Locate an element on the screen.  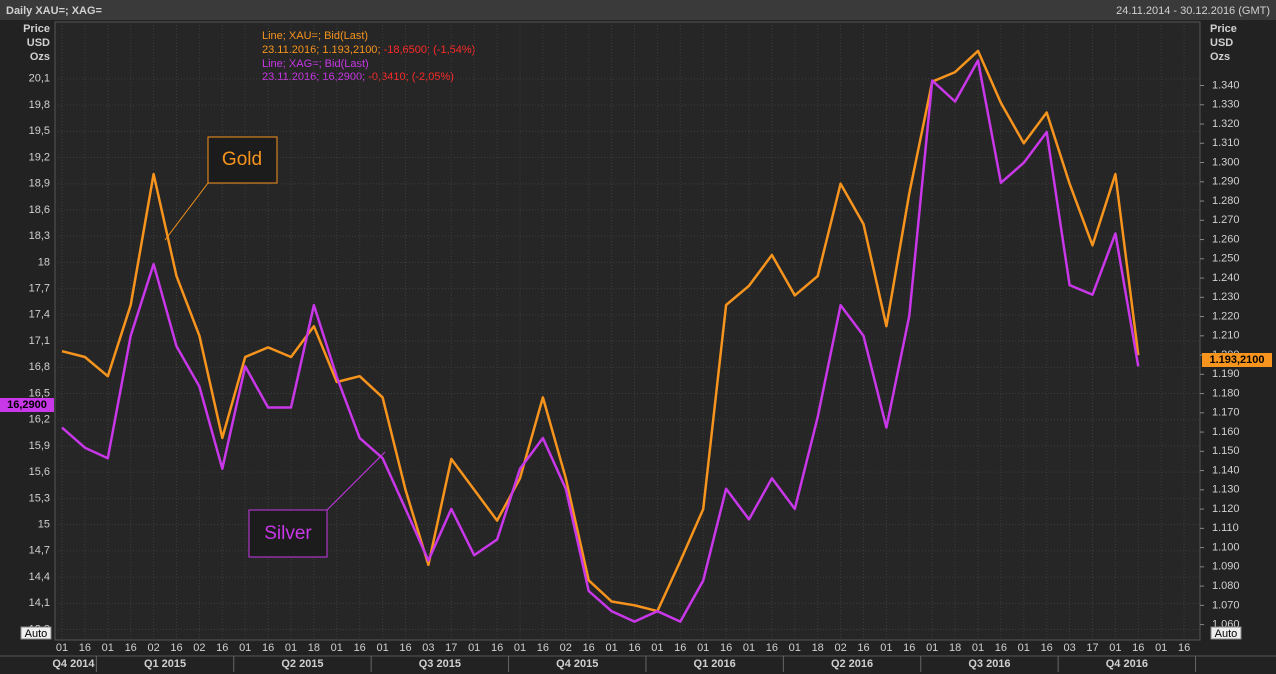
x-tick-label: 03 is located at coordinates (1069, 648).